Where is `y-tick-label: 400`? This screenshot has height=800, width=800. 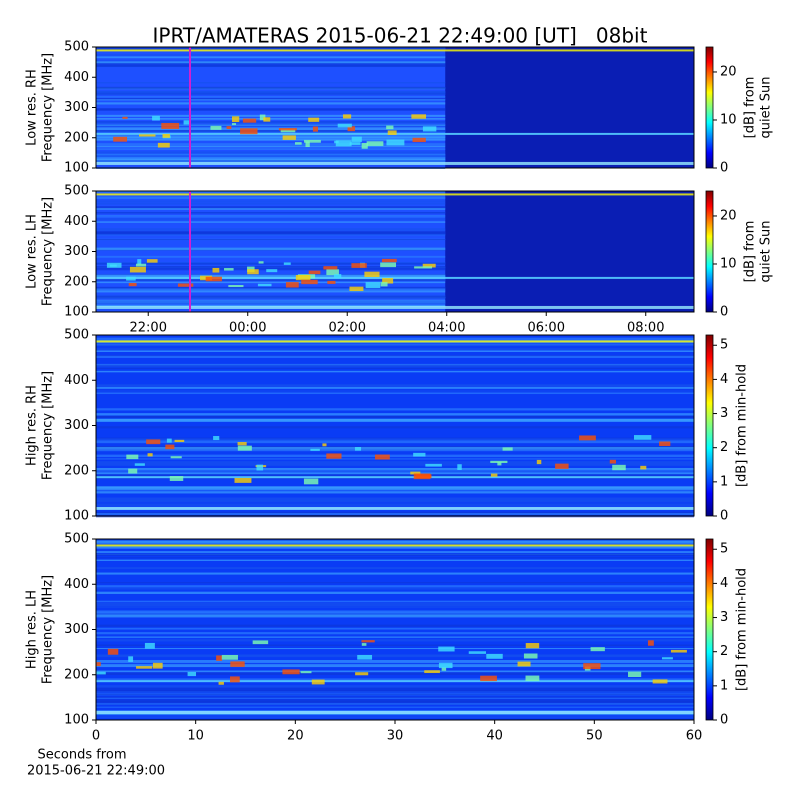
y-tick-label: 400 is located at coordinates (76, 584).